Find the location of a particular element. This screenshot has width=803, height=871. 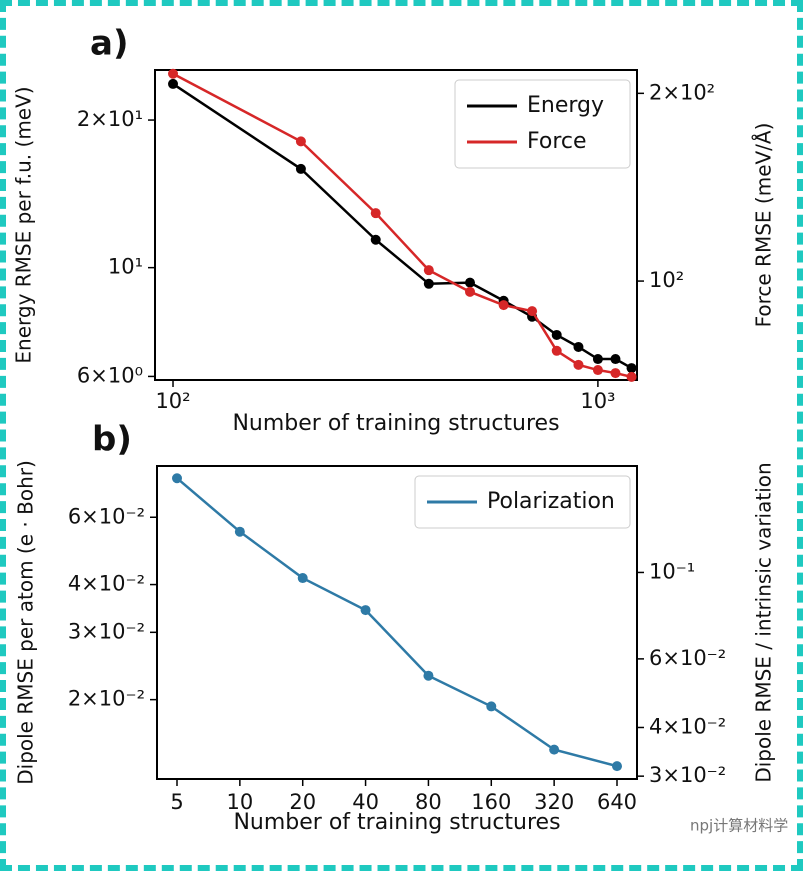

x-tick-label: 40 is located at coordinates (365, 802).